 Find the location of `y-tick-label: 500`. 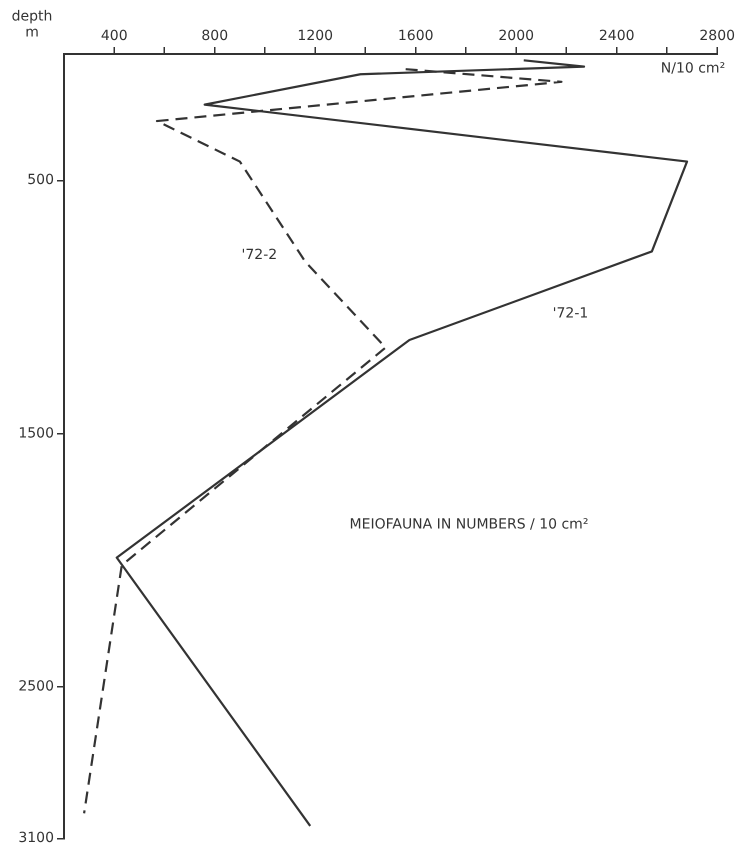

y-tick-label: 500 is located at coordinates (40, 180).